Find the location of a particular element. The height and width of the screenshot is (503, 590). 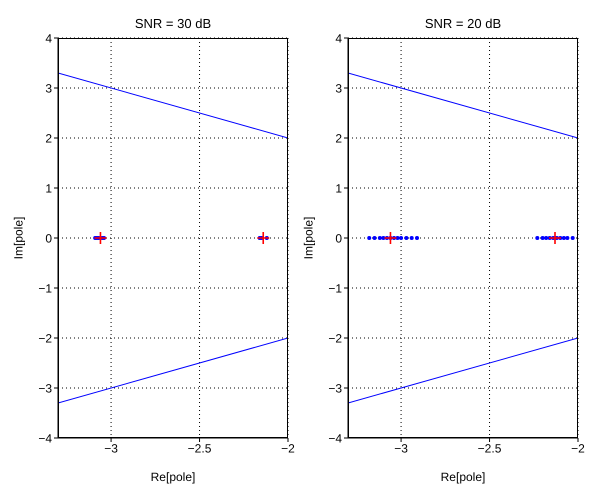

chart-title: SNR = 30 dB is located at coordinates (173, 23).